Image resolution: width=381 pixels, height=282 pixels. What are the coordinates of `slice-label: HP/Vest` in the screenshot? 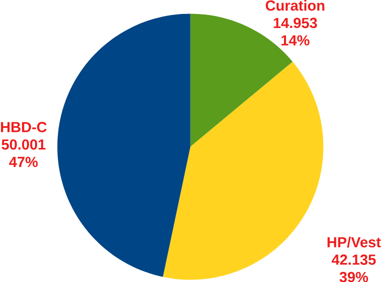 It's located at (354, 242).